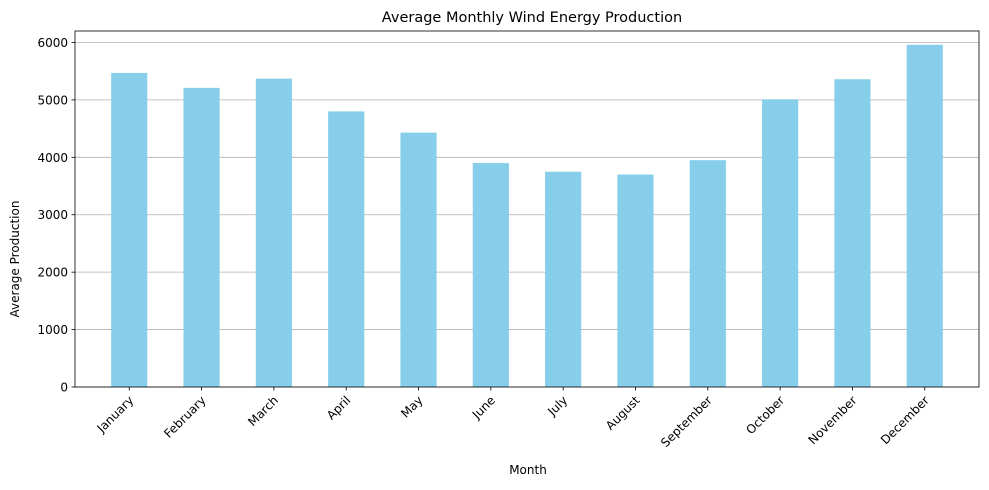  What do you see at coordinates (635, 280) in the screenshot?
I see `bar-august` at bounding box center [635, 280].